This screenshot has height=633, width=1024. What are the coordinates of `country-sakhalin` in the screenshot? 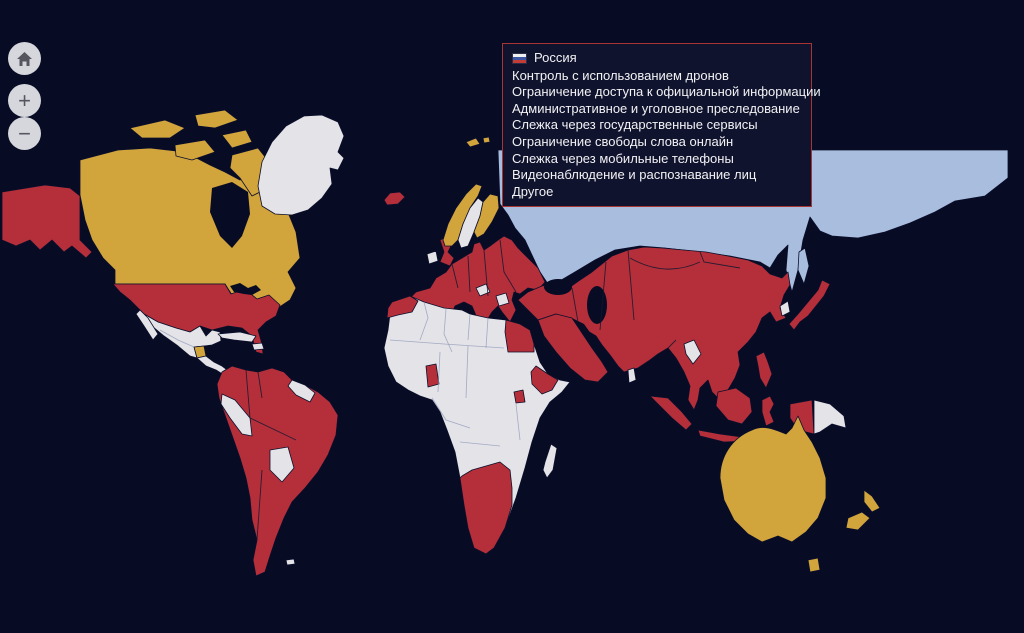 It's located at (803, 266).